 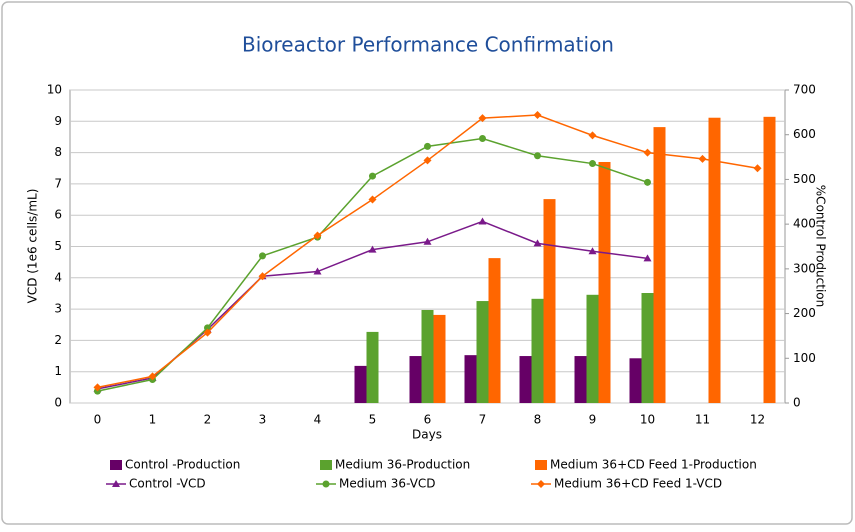 I want to click on y2-tick-label: 600, so click(x=804, y=134).